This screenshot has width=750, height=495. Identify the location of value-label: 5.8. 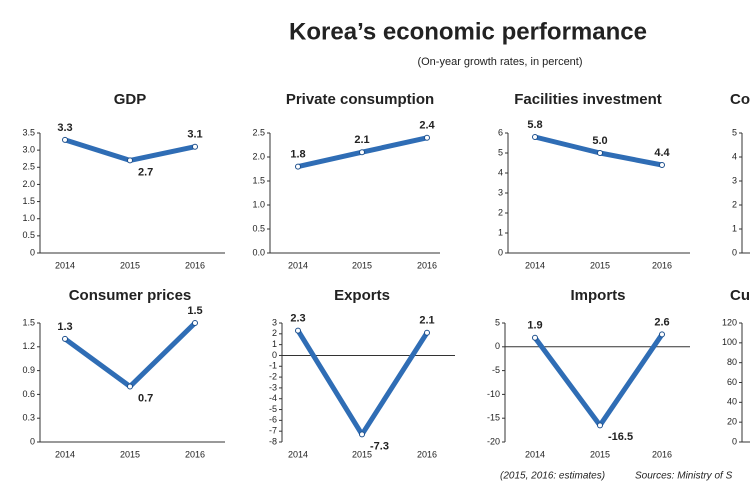
(534, 125).